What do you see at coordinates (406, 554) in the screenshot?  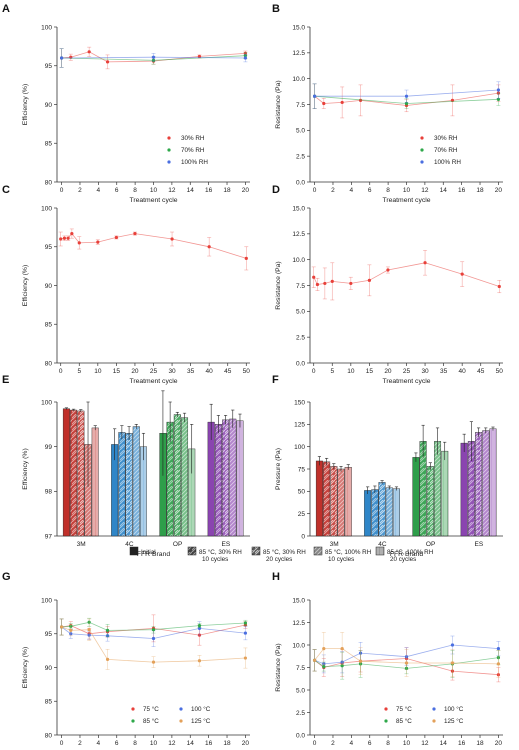 I see `x-axis-label: FFR Brand` at bounding box center [406, 554].